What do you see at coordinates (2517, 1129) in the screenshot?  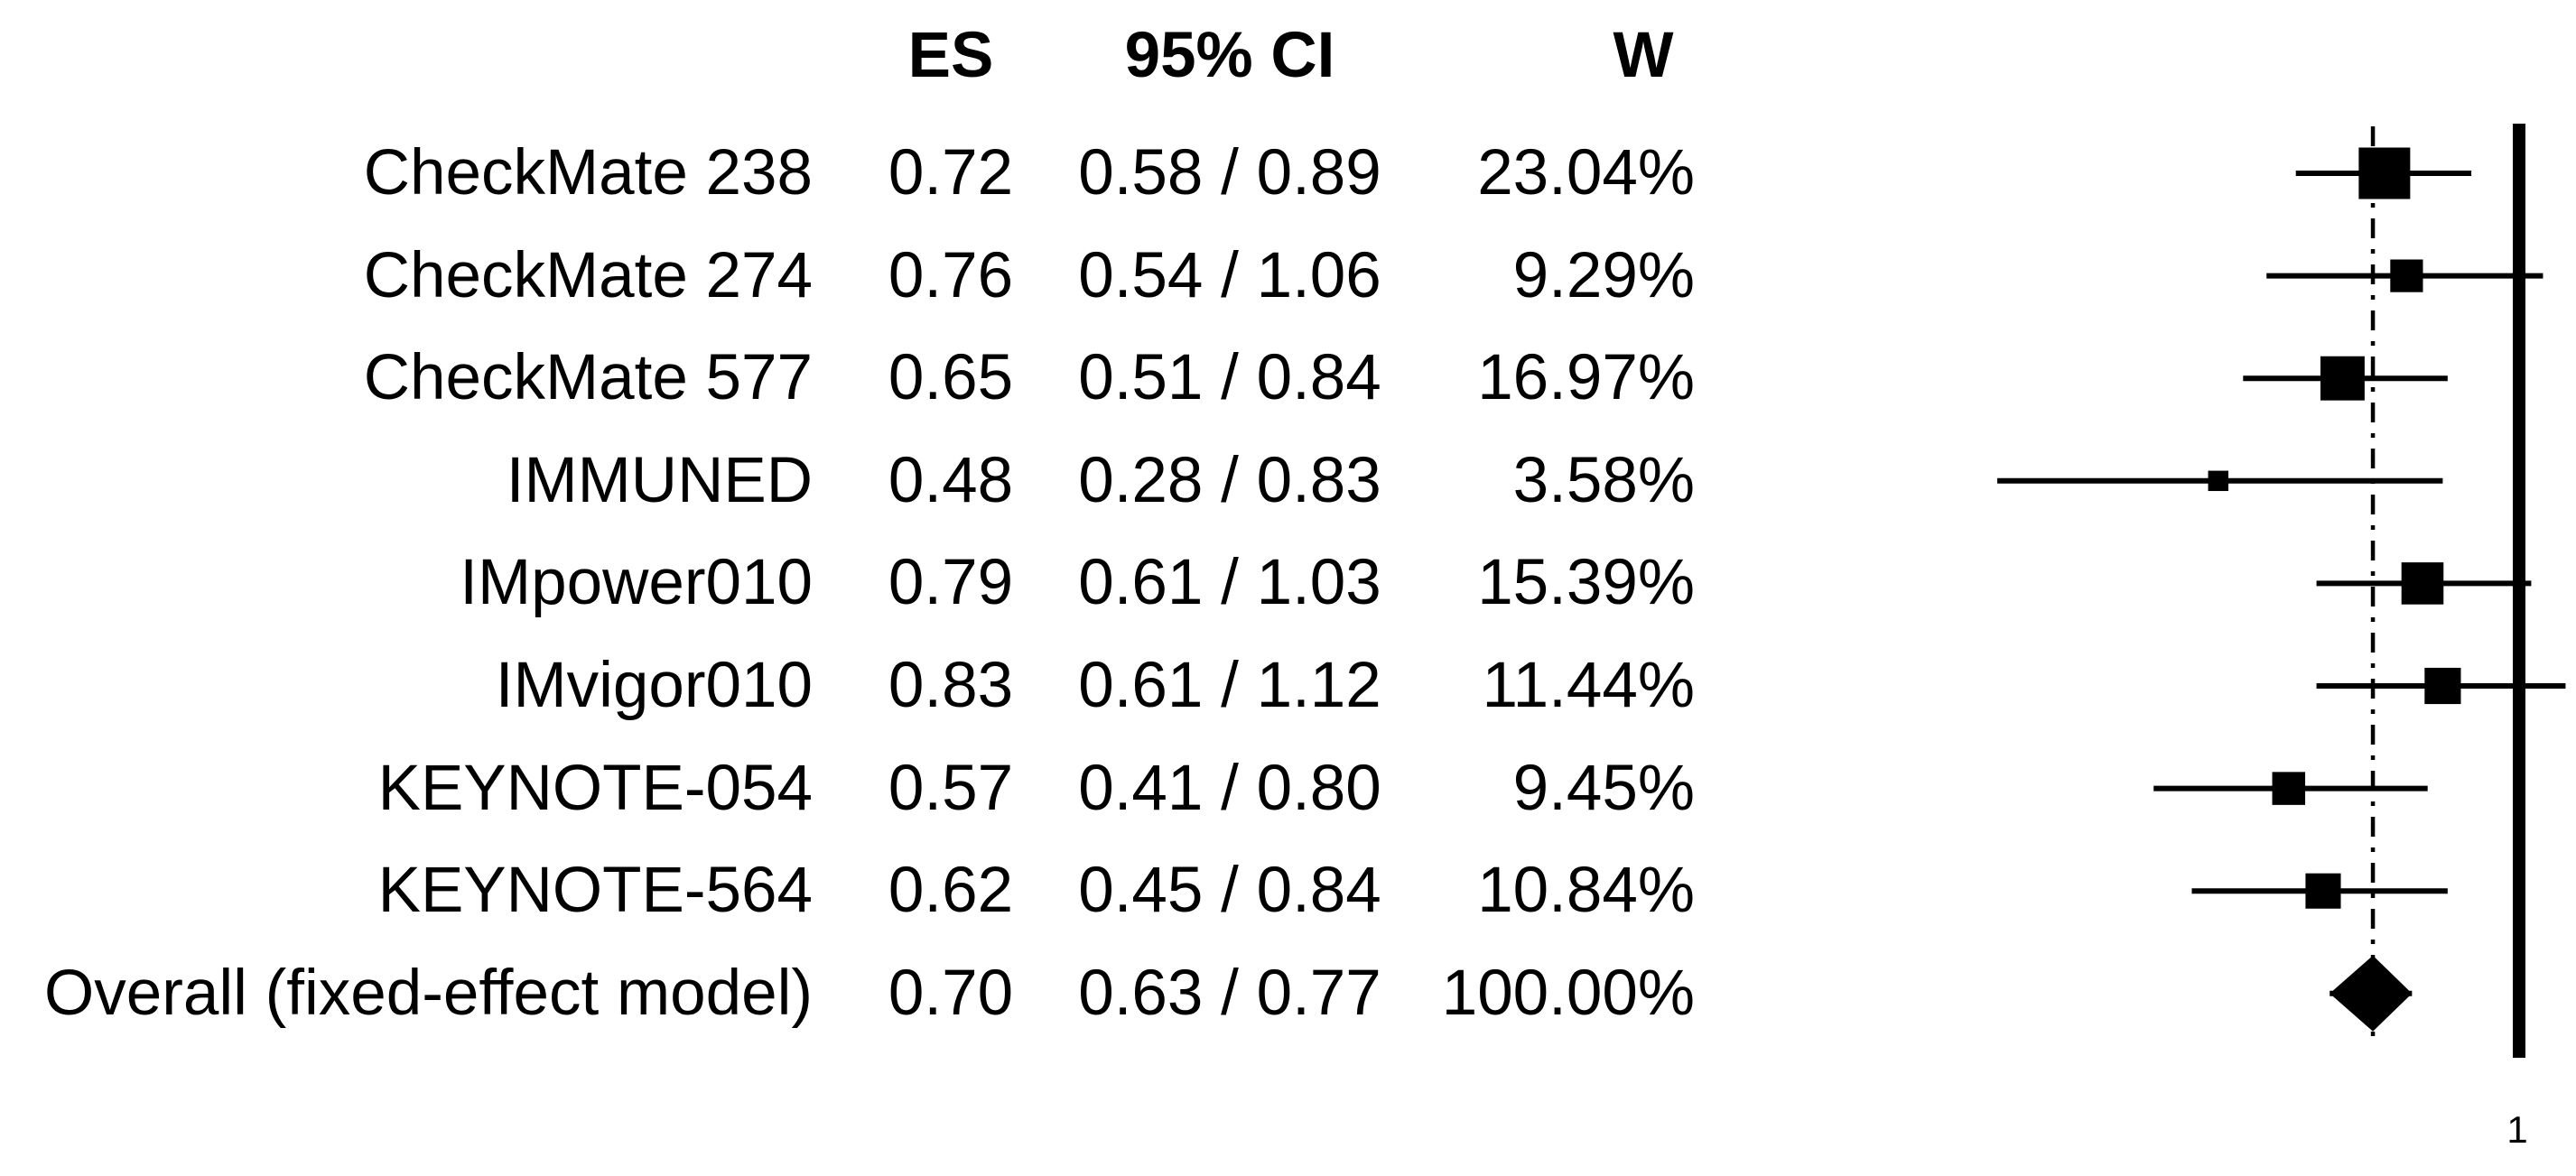 I see `axis-tick-label-1: 1` at bounding box center [2517, 1129].